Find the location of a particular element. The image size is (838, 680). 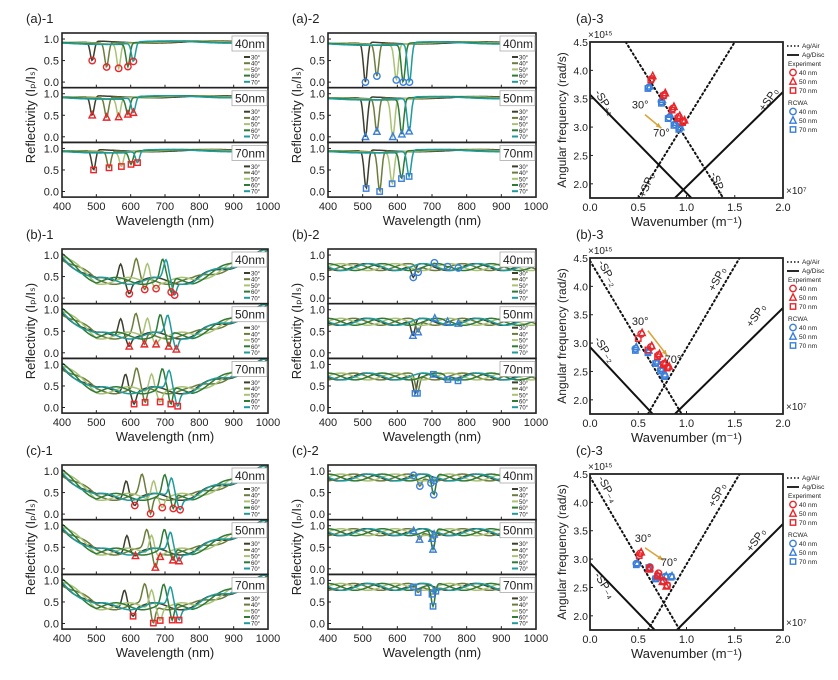

panel-label: (a)-1 is located at coordinates (39, 18).